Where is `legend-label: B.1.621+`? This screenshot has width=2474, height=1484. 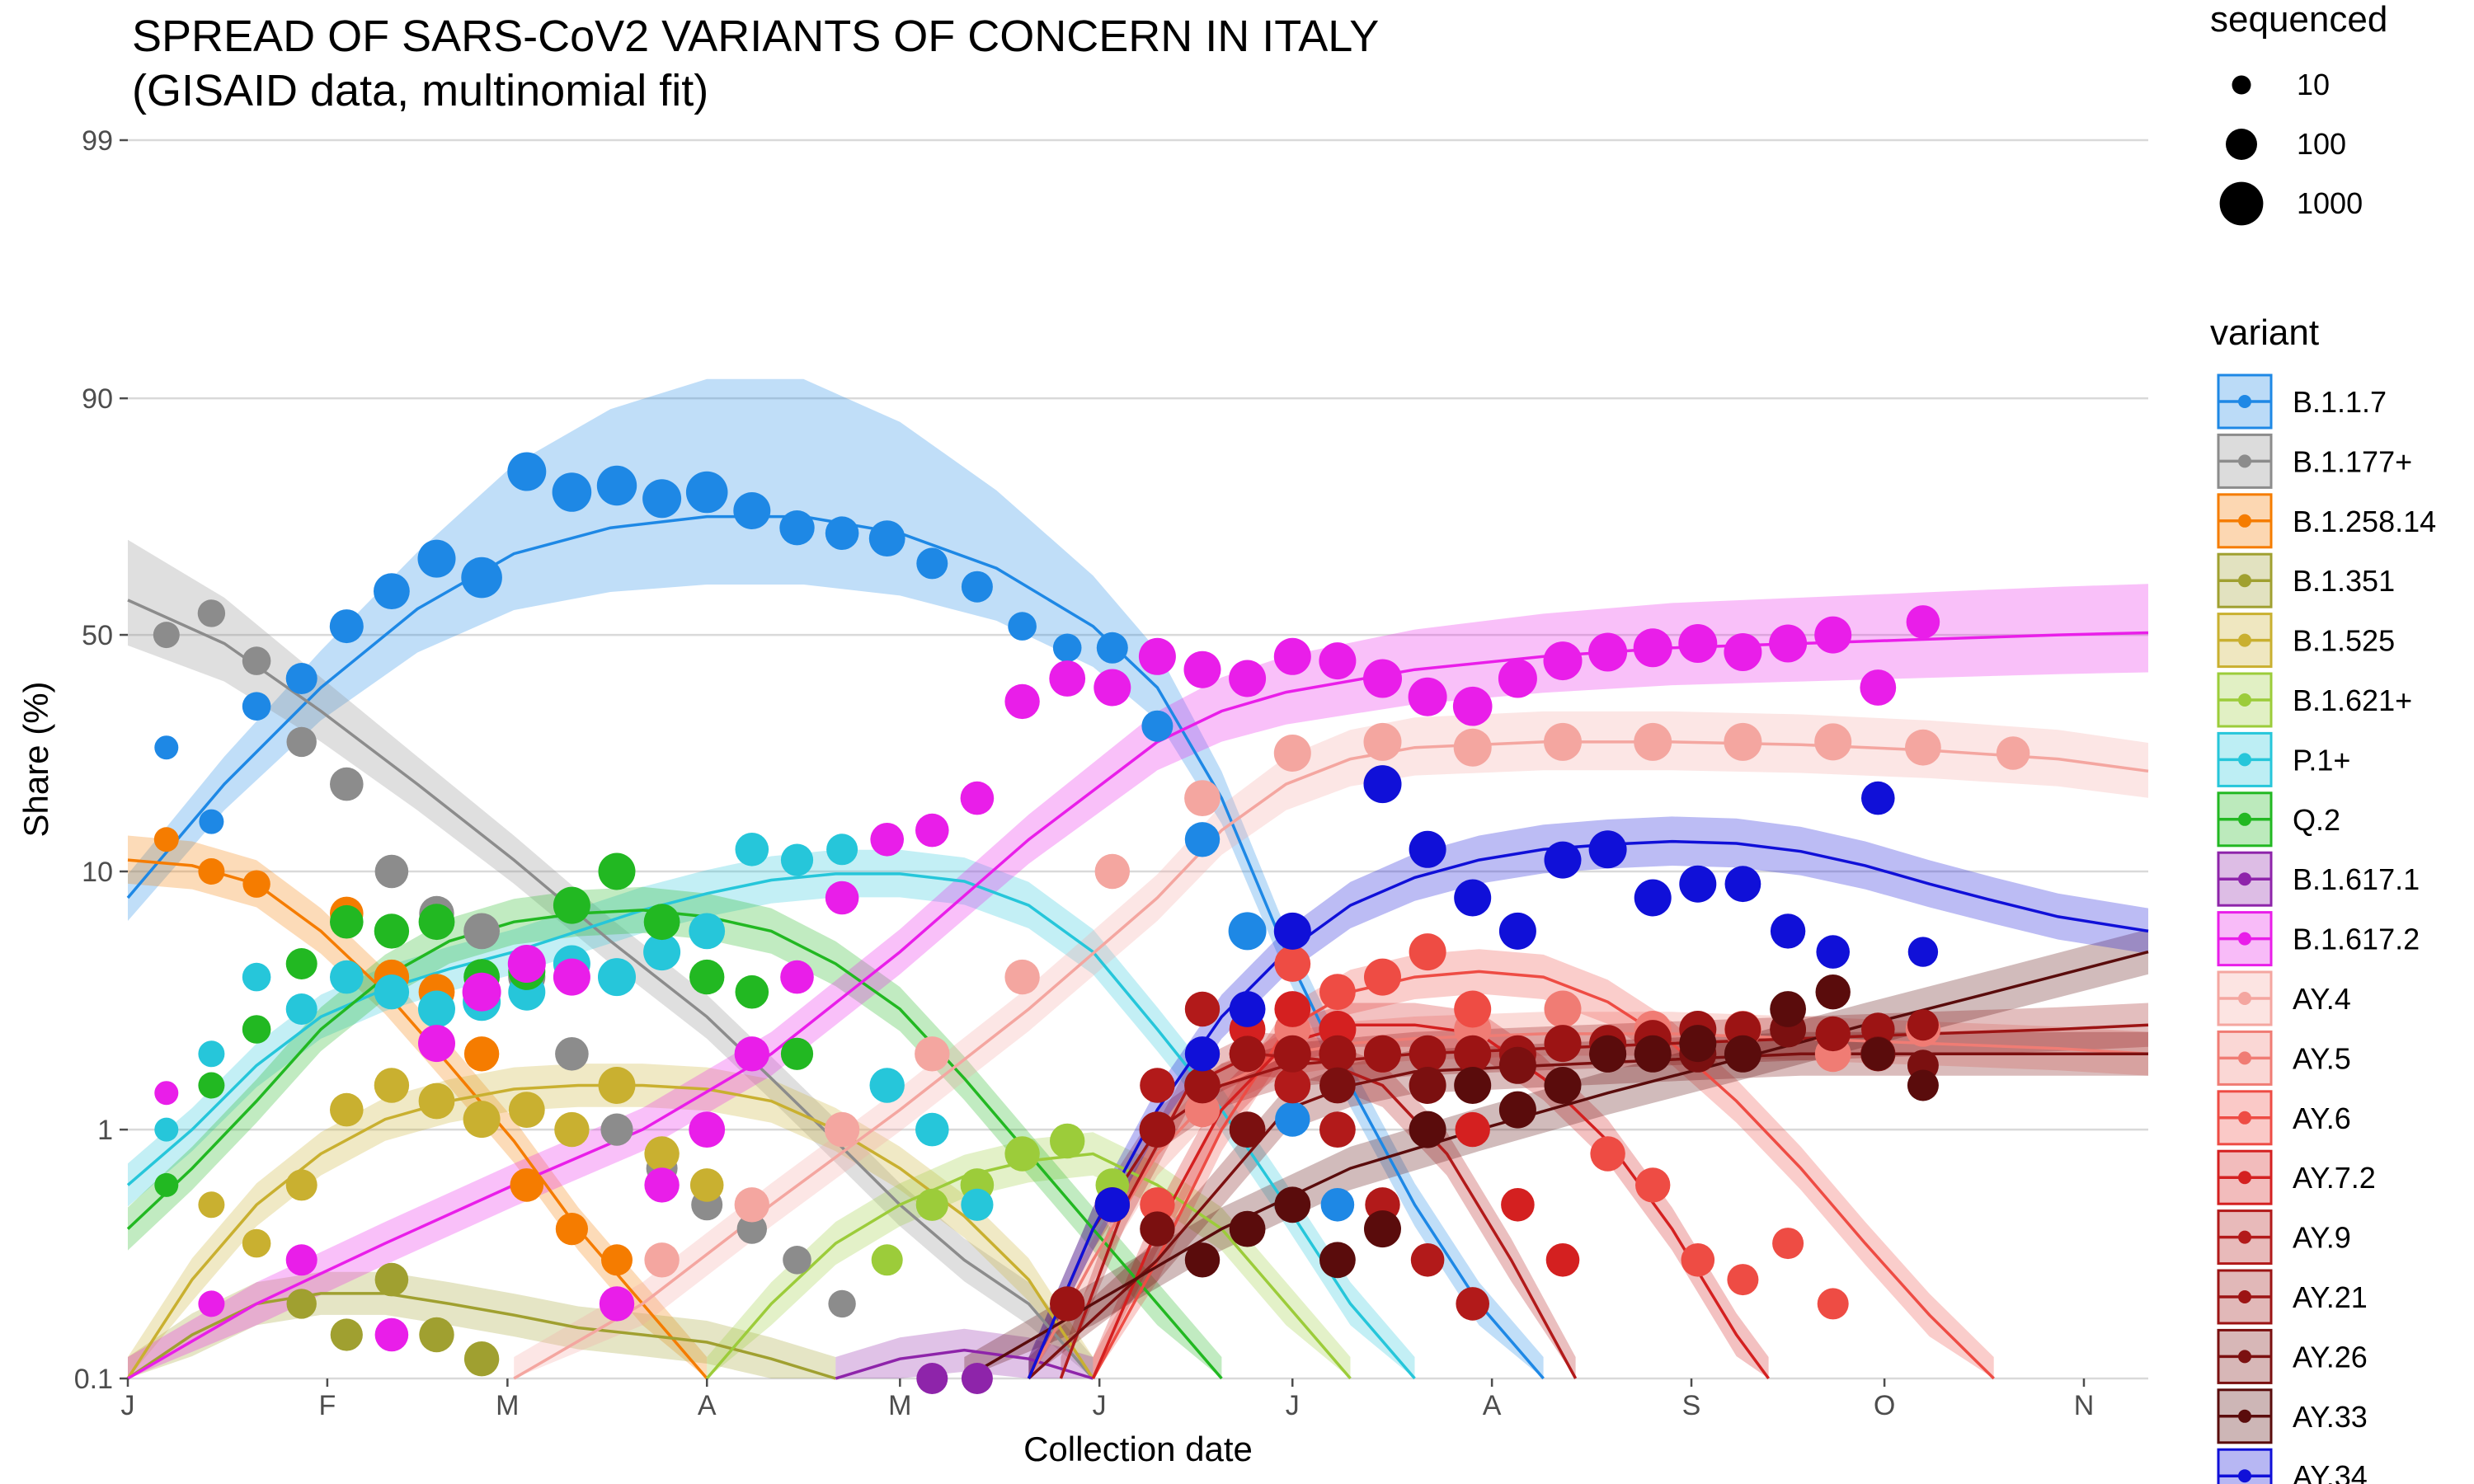 legend-label: B.1.621+ is located at coordinates (2352, 700).